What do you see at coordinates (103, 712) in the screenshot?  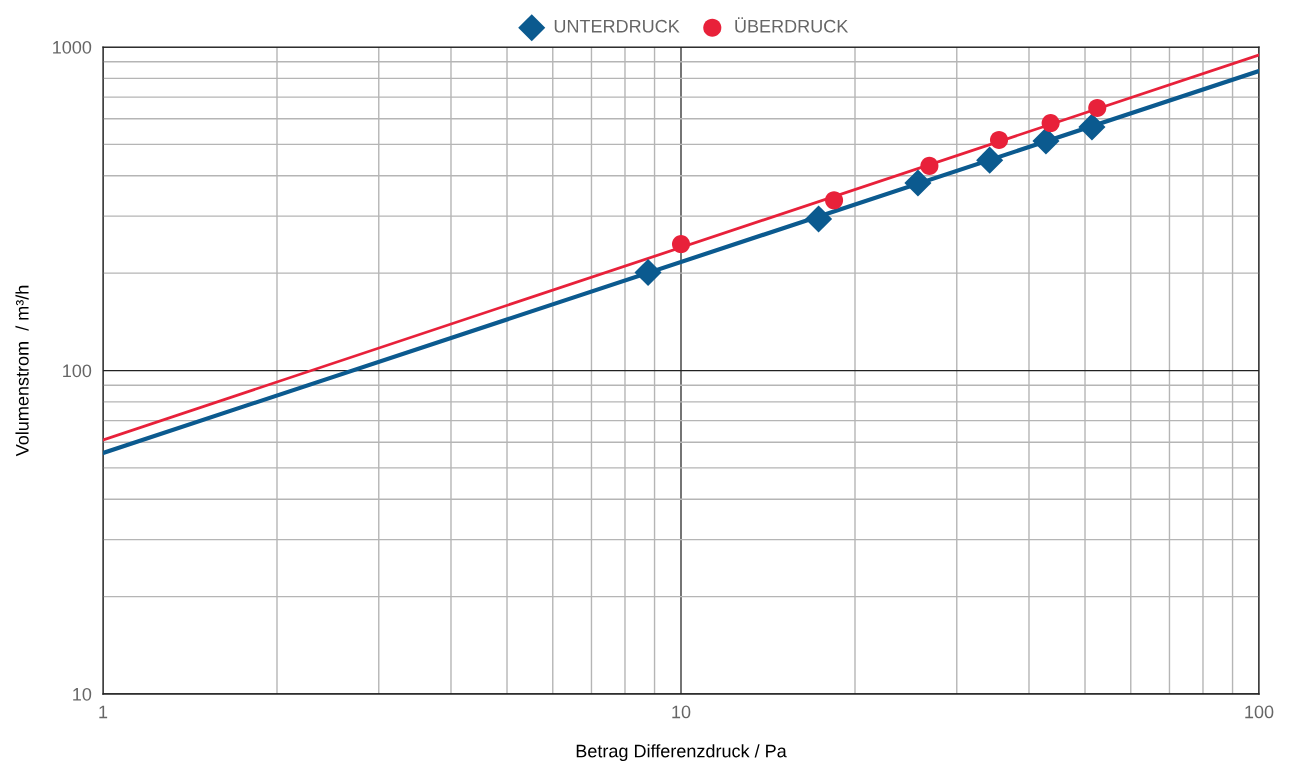 I see `x-tick-label: 1` at bounding box center [103, 712].